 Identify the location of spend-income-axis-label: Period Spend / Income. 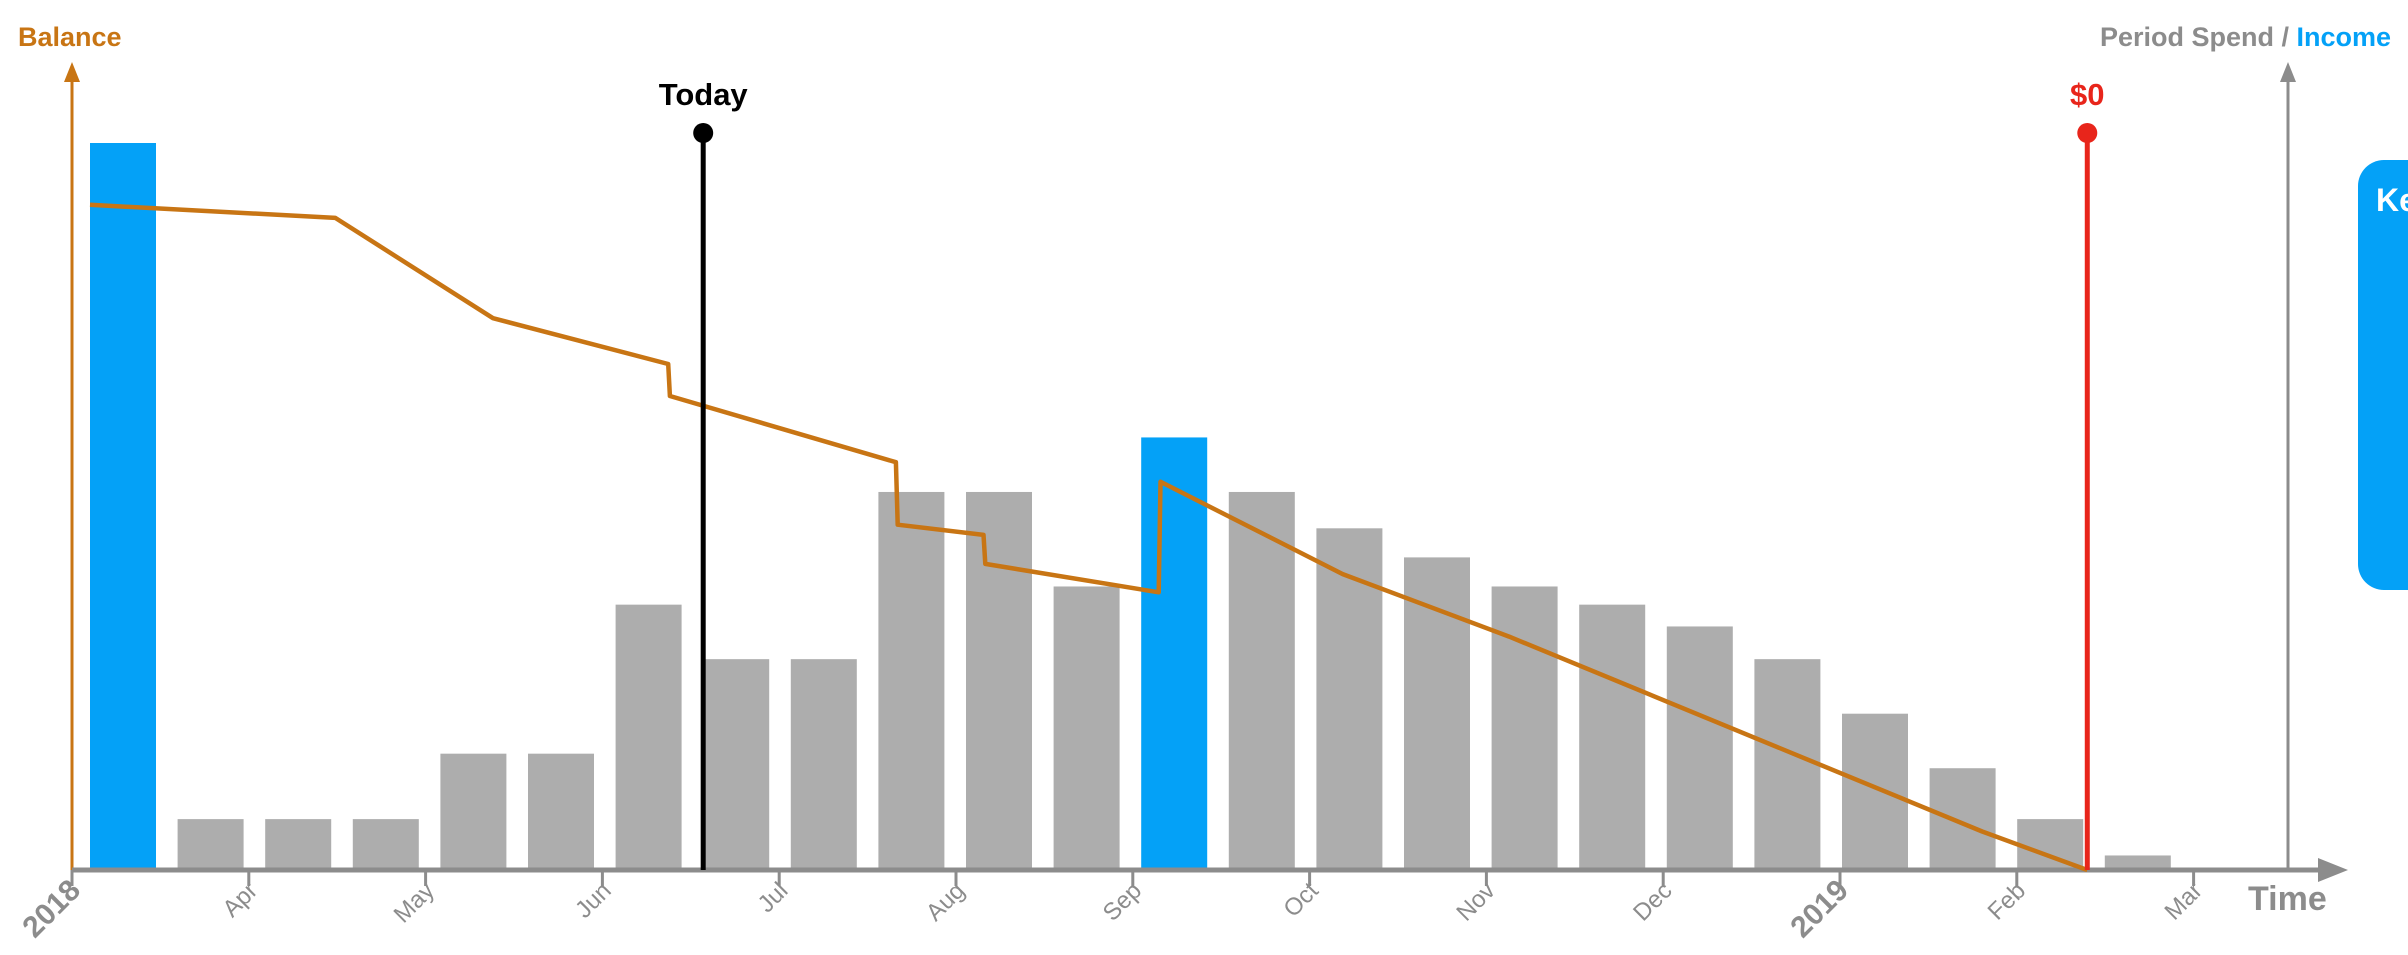
(2245, 37).